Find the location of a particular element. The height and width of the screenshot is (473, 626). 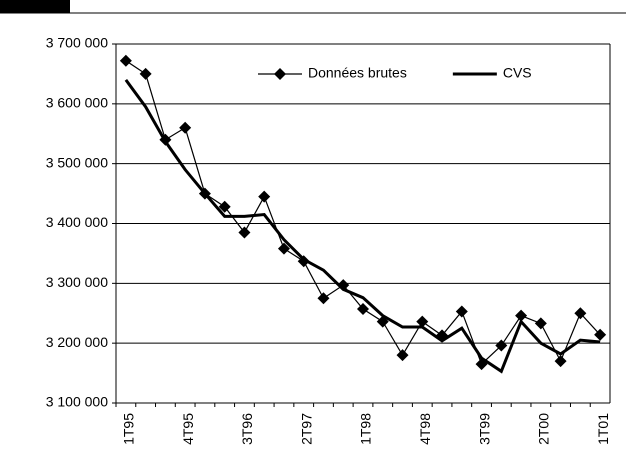

y-tick-label: 3 400 000 is located at coordinates (77, 222).